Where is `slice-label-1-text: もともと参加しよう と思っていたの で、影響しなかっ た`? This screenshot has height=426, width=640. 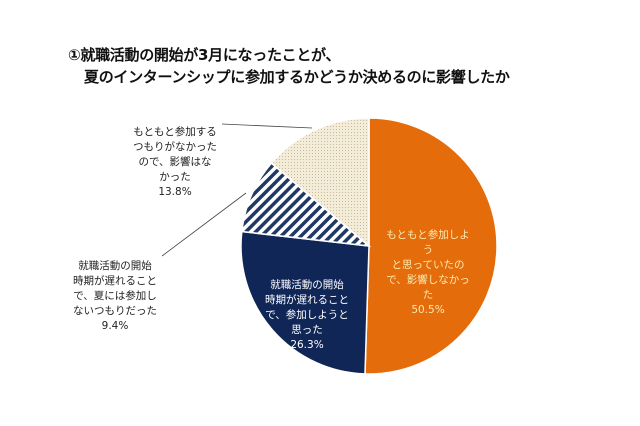 slice-label-1-text: もともと参加しよう と思っていたの で、影響しなかっ た is located at coordinates (428, 265).